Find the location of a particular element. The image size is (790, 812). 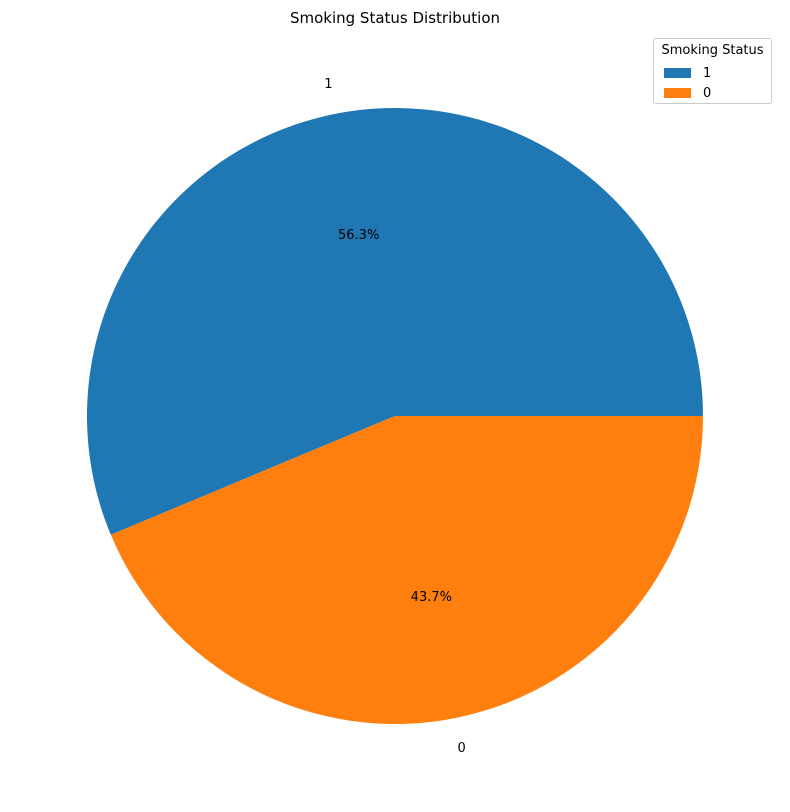

slice-percent-0: 43.7% is located at coordinates (431, 597).